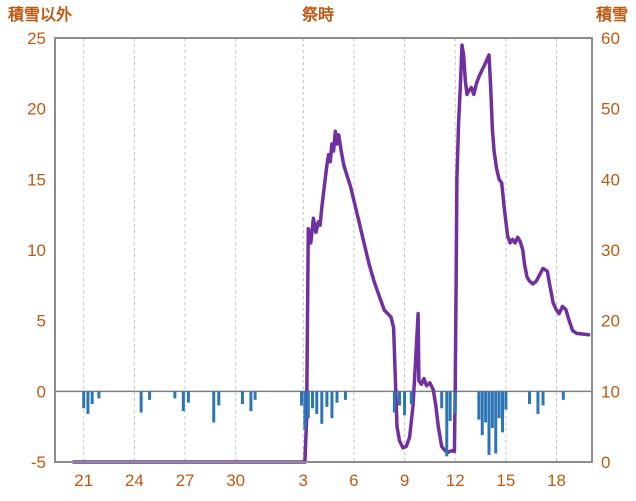  What do you see at coordinates (610, 250) in the screenshot?
I see `right-axis-tick-label: 30` at bounding box center [610, 250].